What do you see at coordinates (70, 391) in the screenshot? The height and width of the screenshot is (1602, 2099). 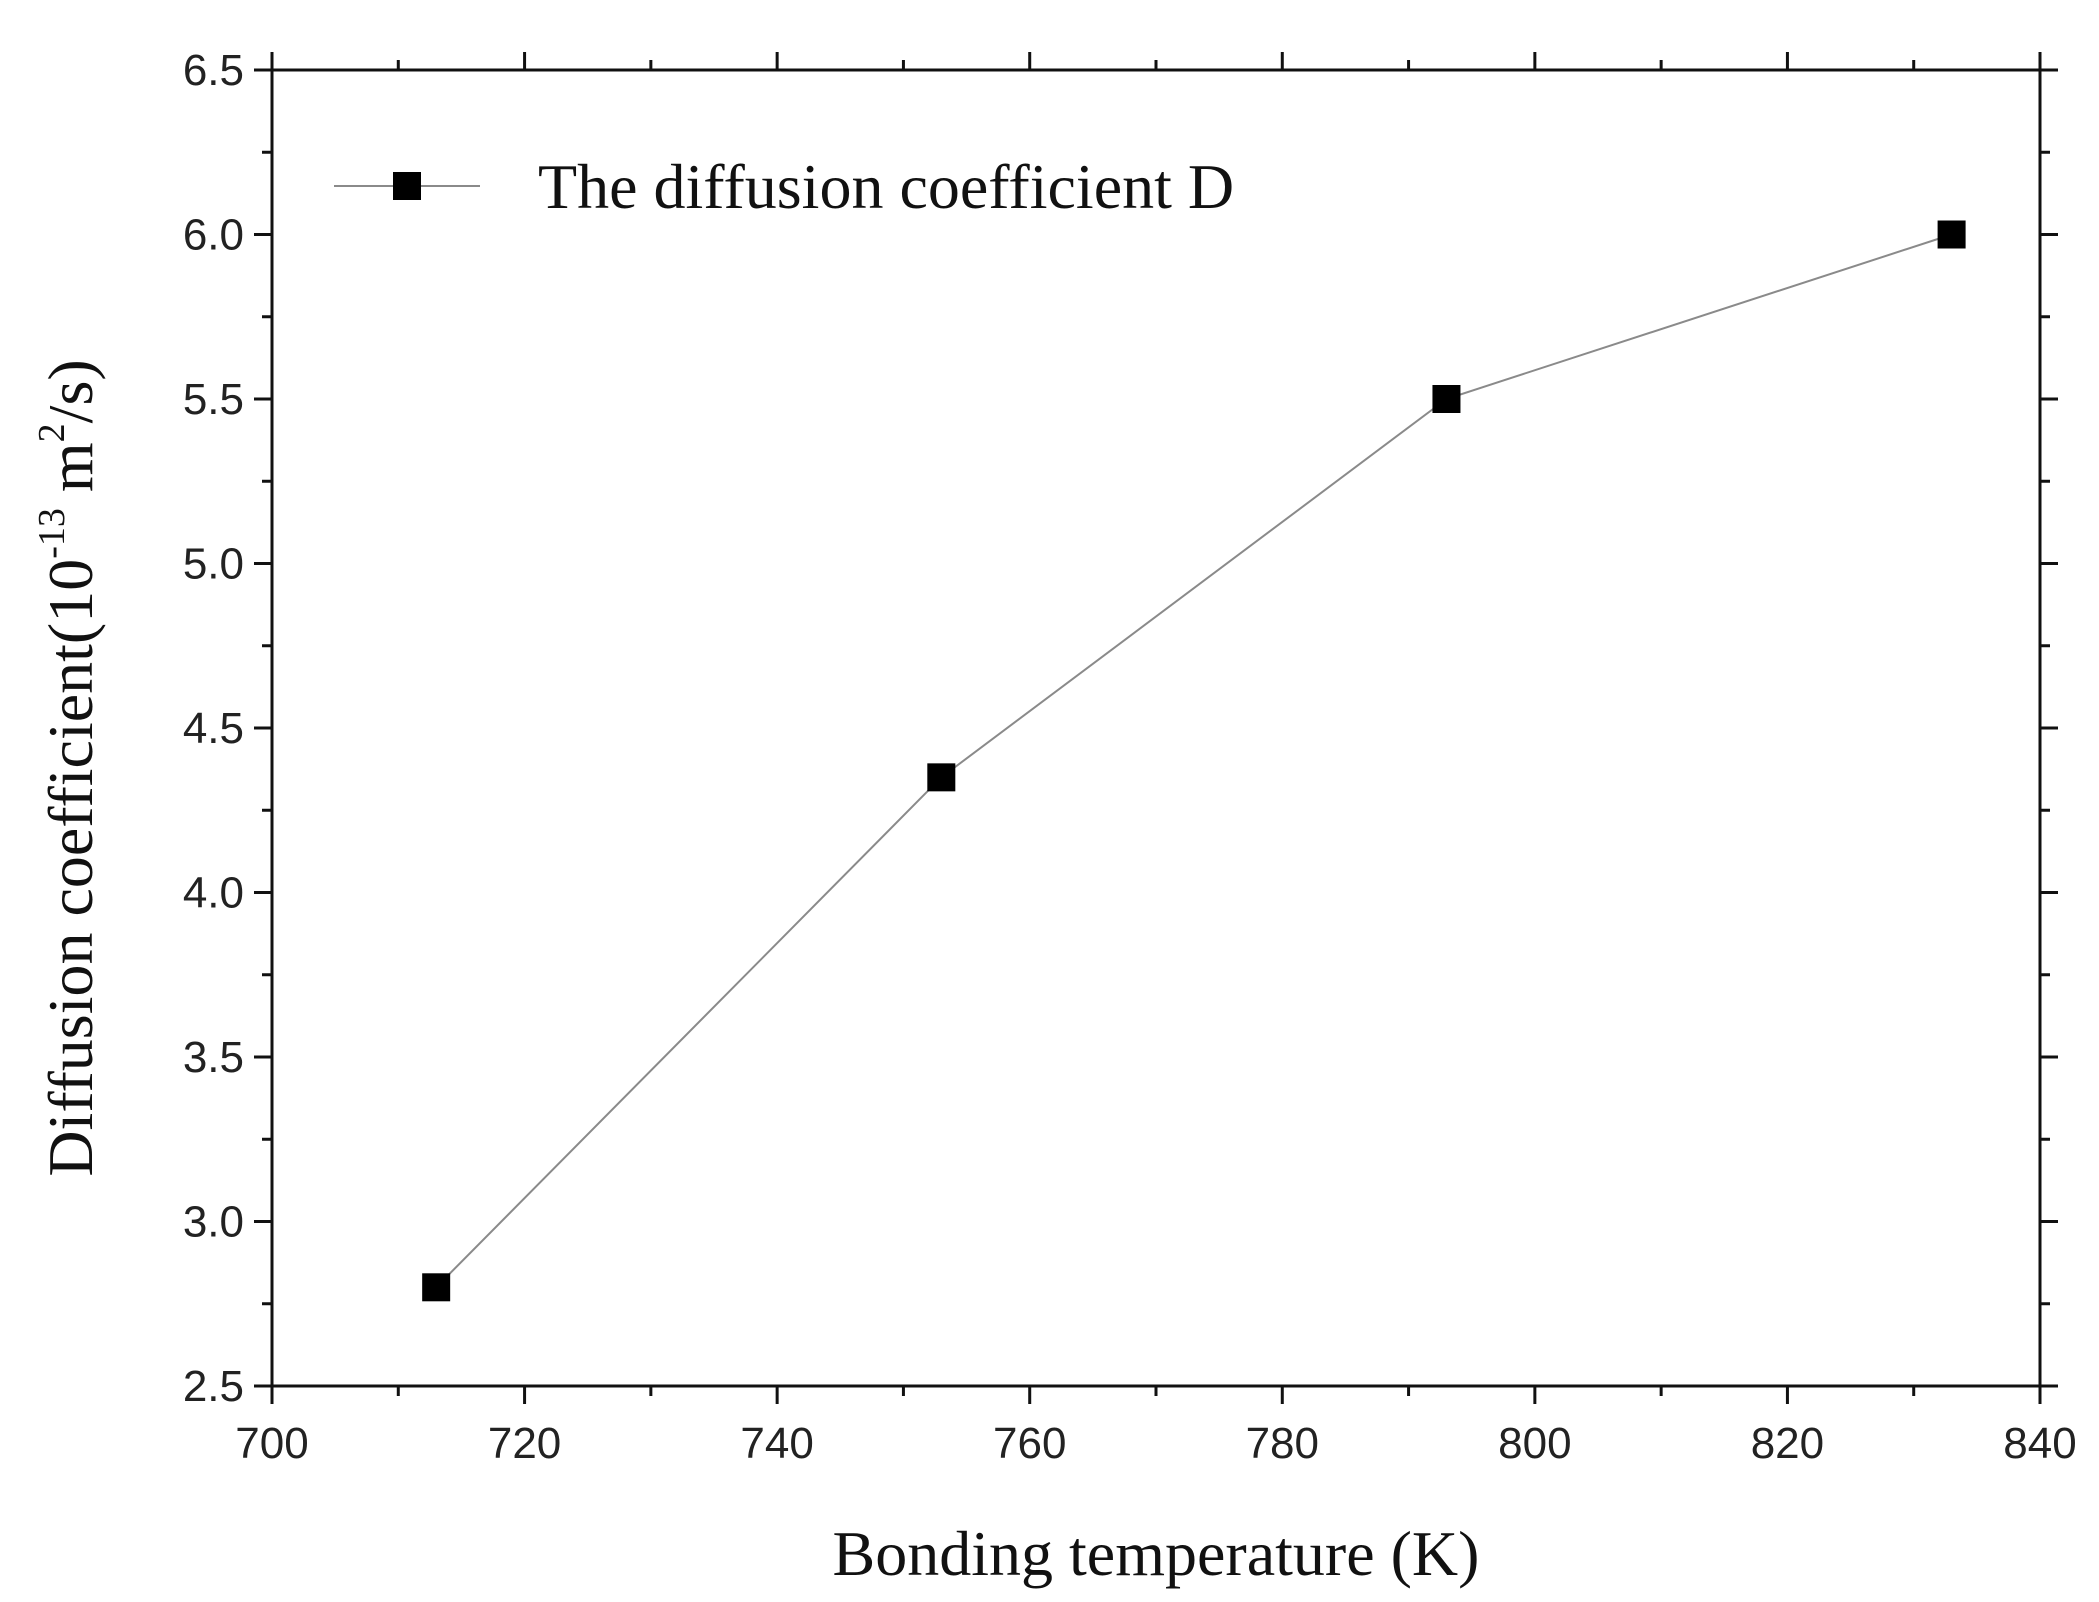 I see `y-axis-title-end: /s)` at bounding box center [70, 391].